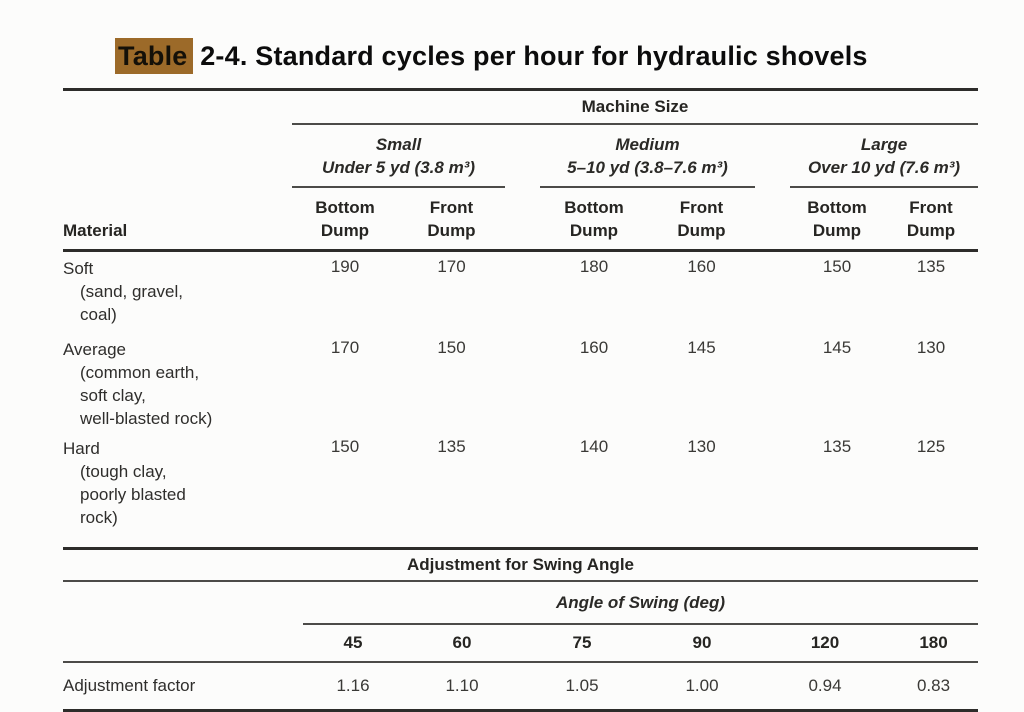 The width and height of the screenshot is (1024, 712). What do you see at coordinates (462, 643) in the screenshot?
I see `angle-value: 60` at bounding box center [462, 643].